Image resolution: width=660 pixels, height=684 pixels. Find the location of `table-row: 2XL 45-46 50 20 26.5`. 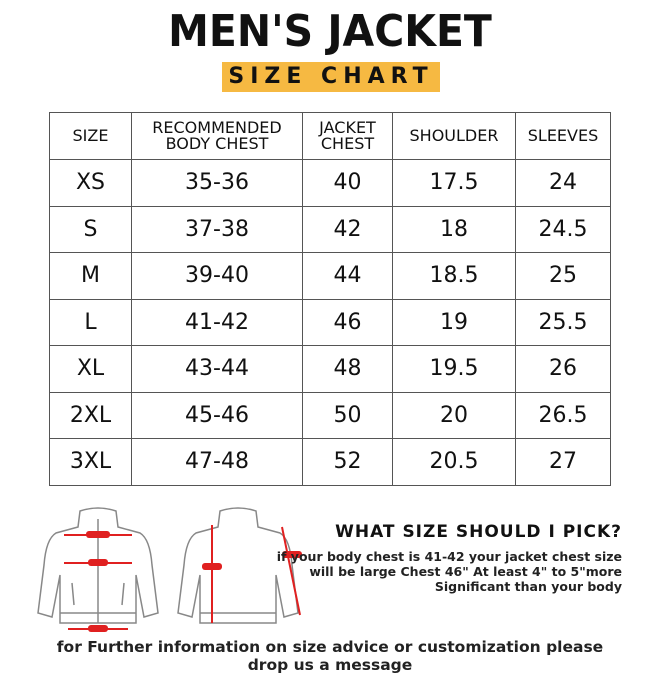

table-row: 2XL 45-46 50 20 26.5 is located at coordinates (330, 415).